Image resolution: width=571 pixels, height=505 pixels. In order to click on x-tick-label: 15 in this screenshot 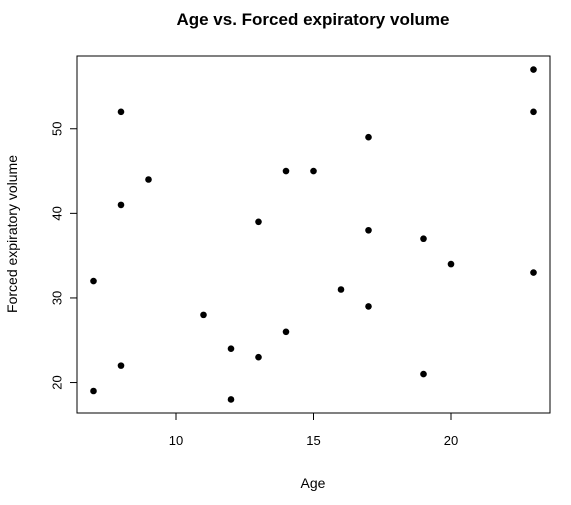, I will do `click(313, 440)`.